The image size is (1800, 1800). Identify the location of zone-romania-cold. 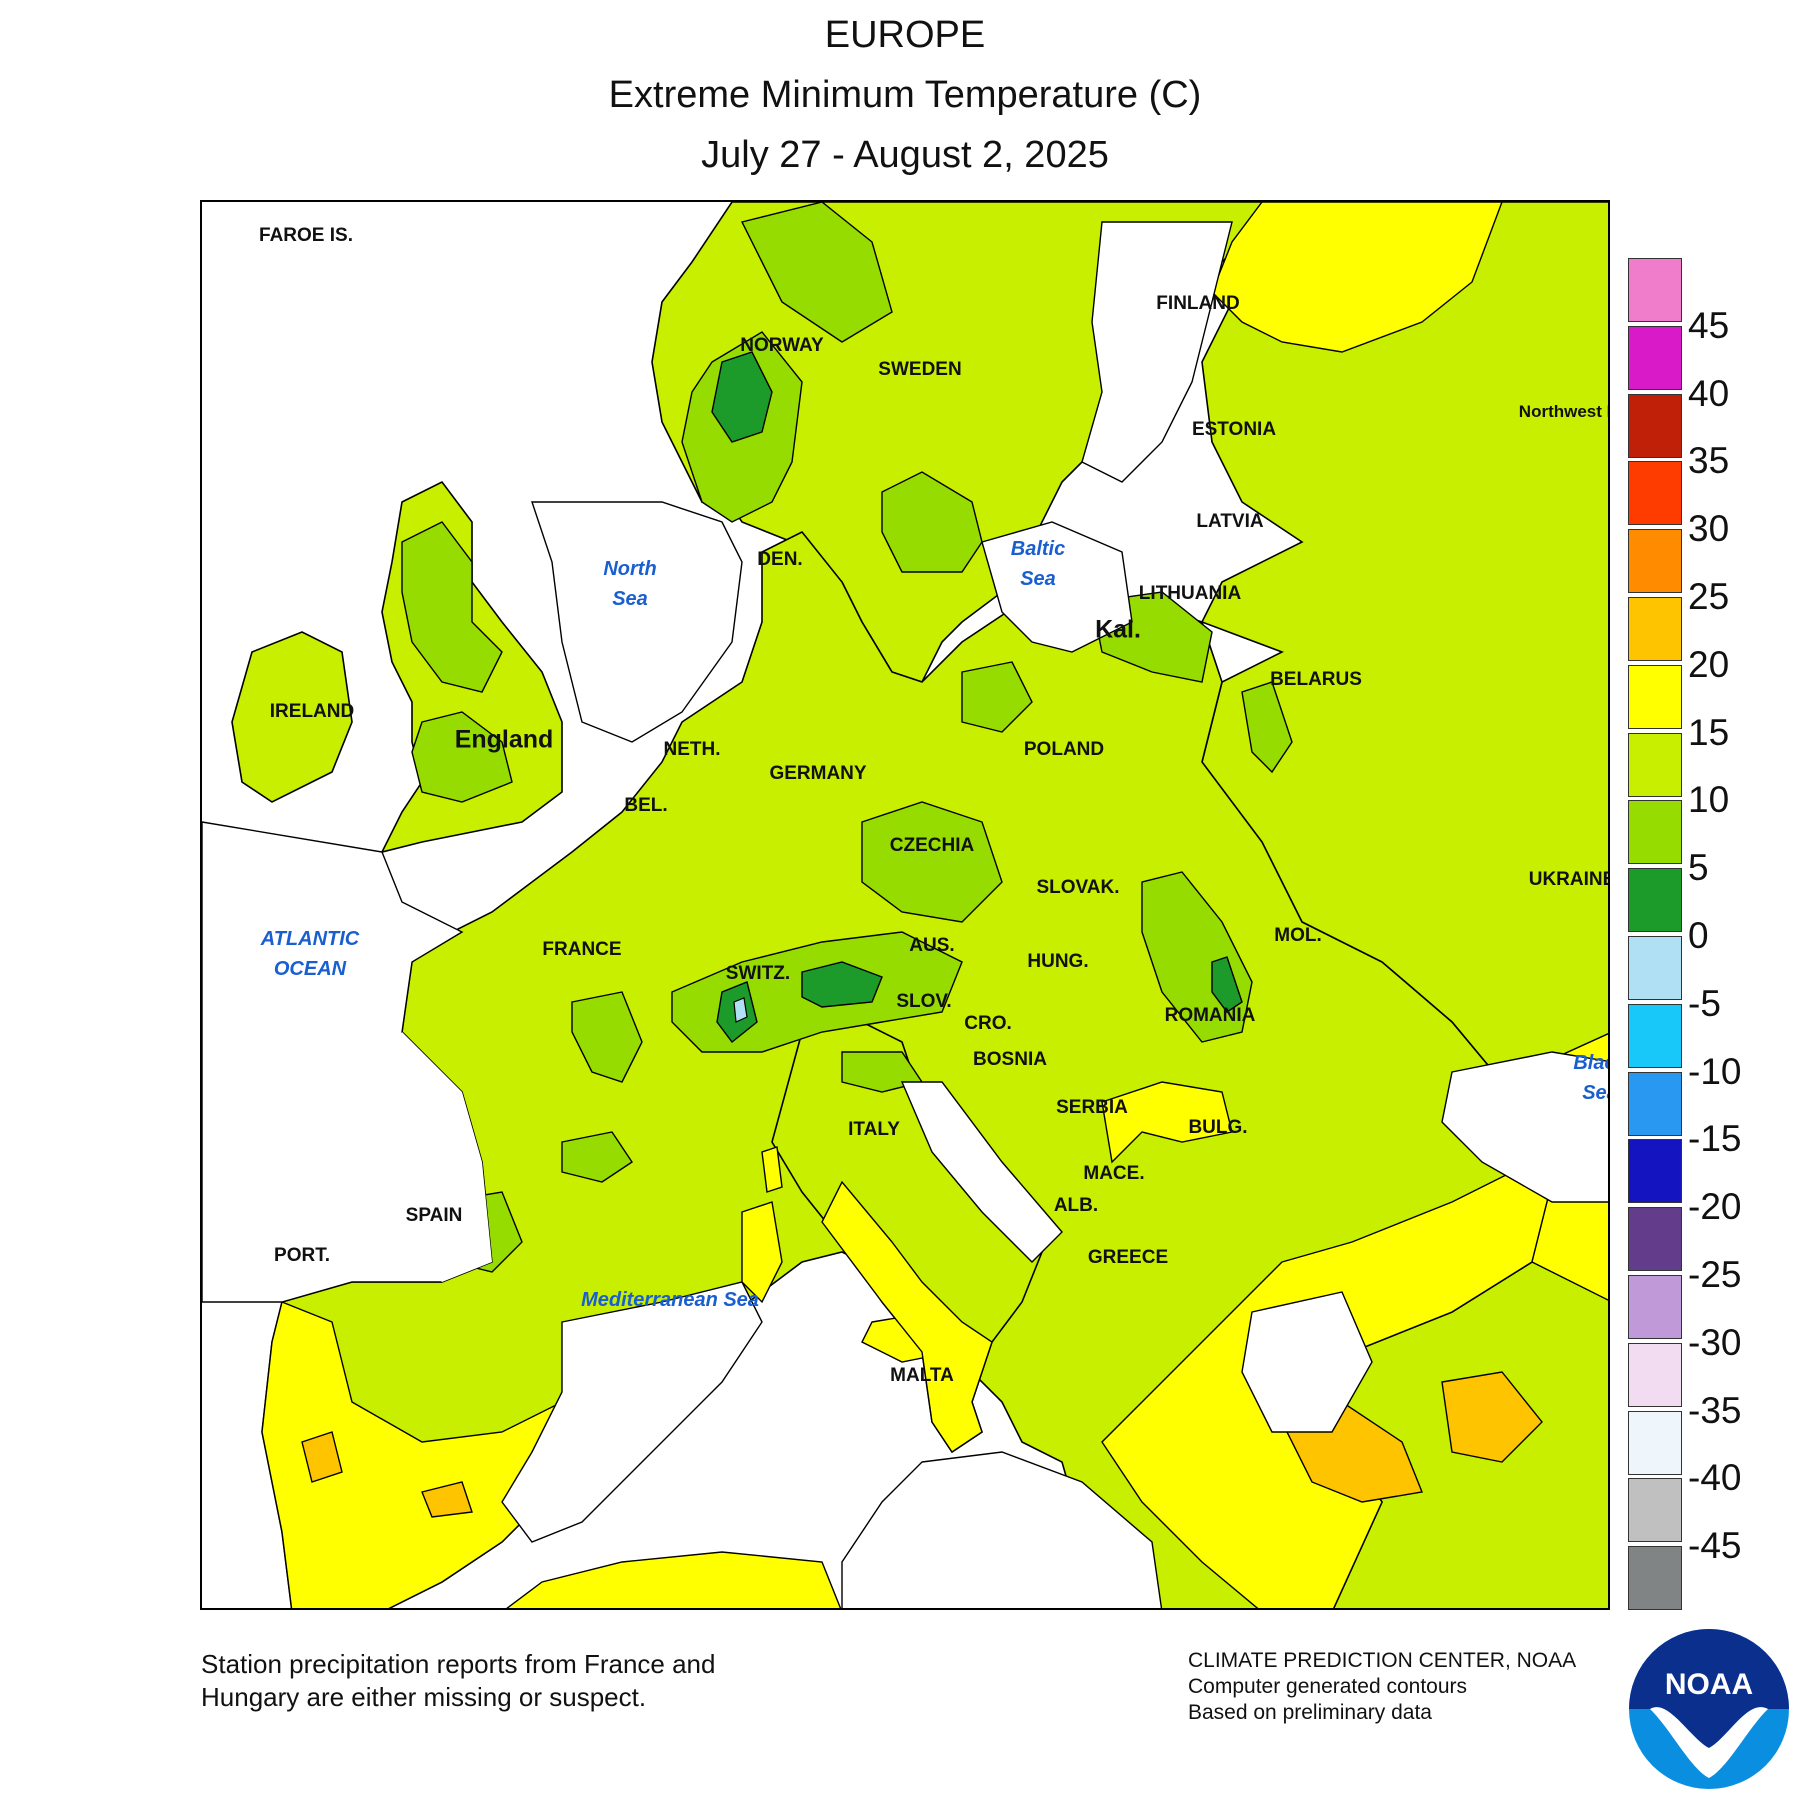
(1227, 984).